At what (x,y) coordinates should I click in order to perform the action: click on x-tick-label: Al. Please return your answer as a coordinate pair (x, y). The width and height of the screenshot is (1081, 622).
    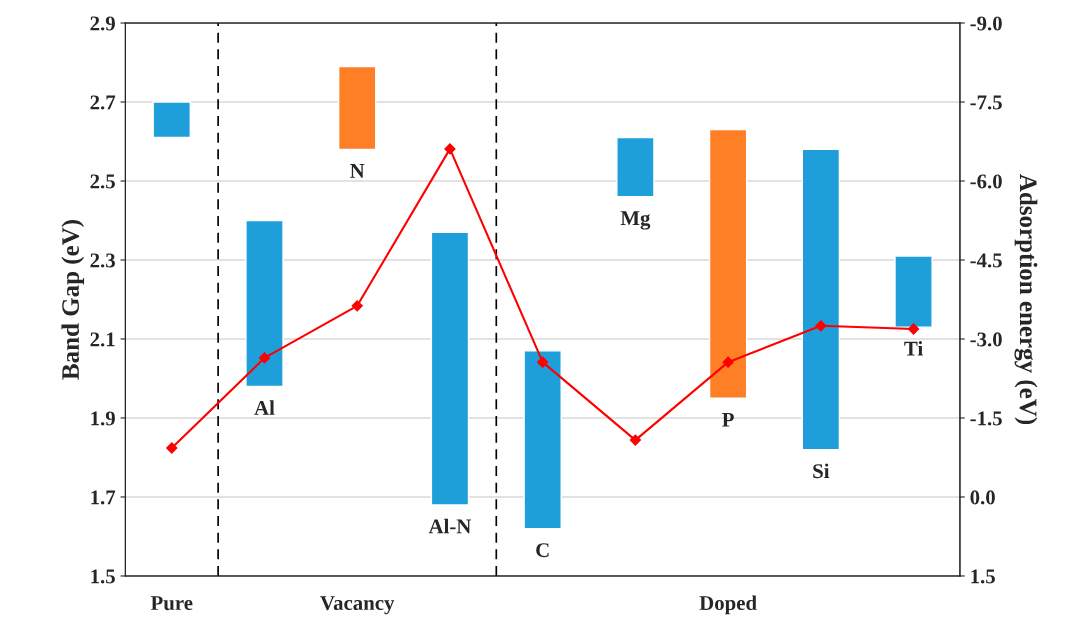
    Looking at the image, I should click on (264, 407).